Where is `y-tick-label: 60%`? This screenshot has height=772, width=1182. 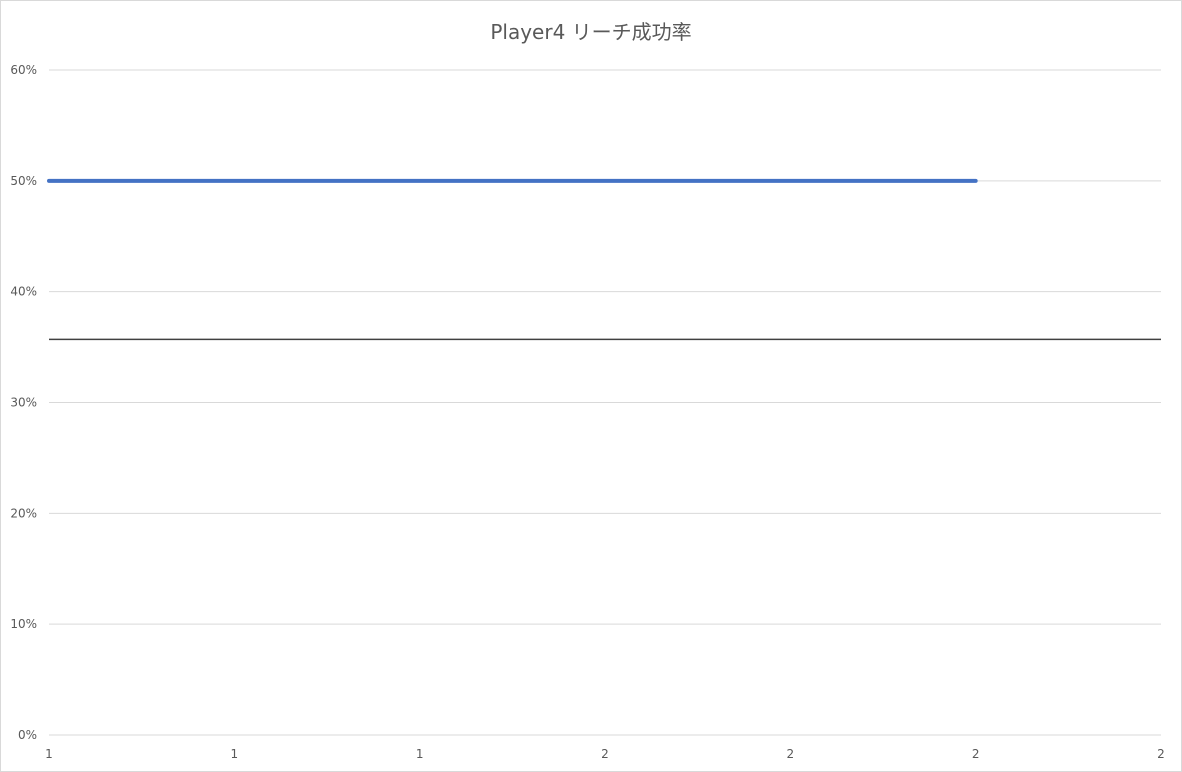
y-tick-label: 60% is located at coordinates (23, 70).